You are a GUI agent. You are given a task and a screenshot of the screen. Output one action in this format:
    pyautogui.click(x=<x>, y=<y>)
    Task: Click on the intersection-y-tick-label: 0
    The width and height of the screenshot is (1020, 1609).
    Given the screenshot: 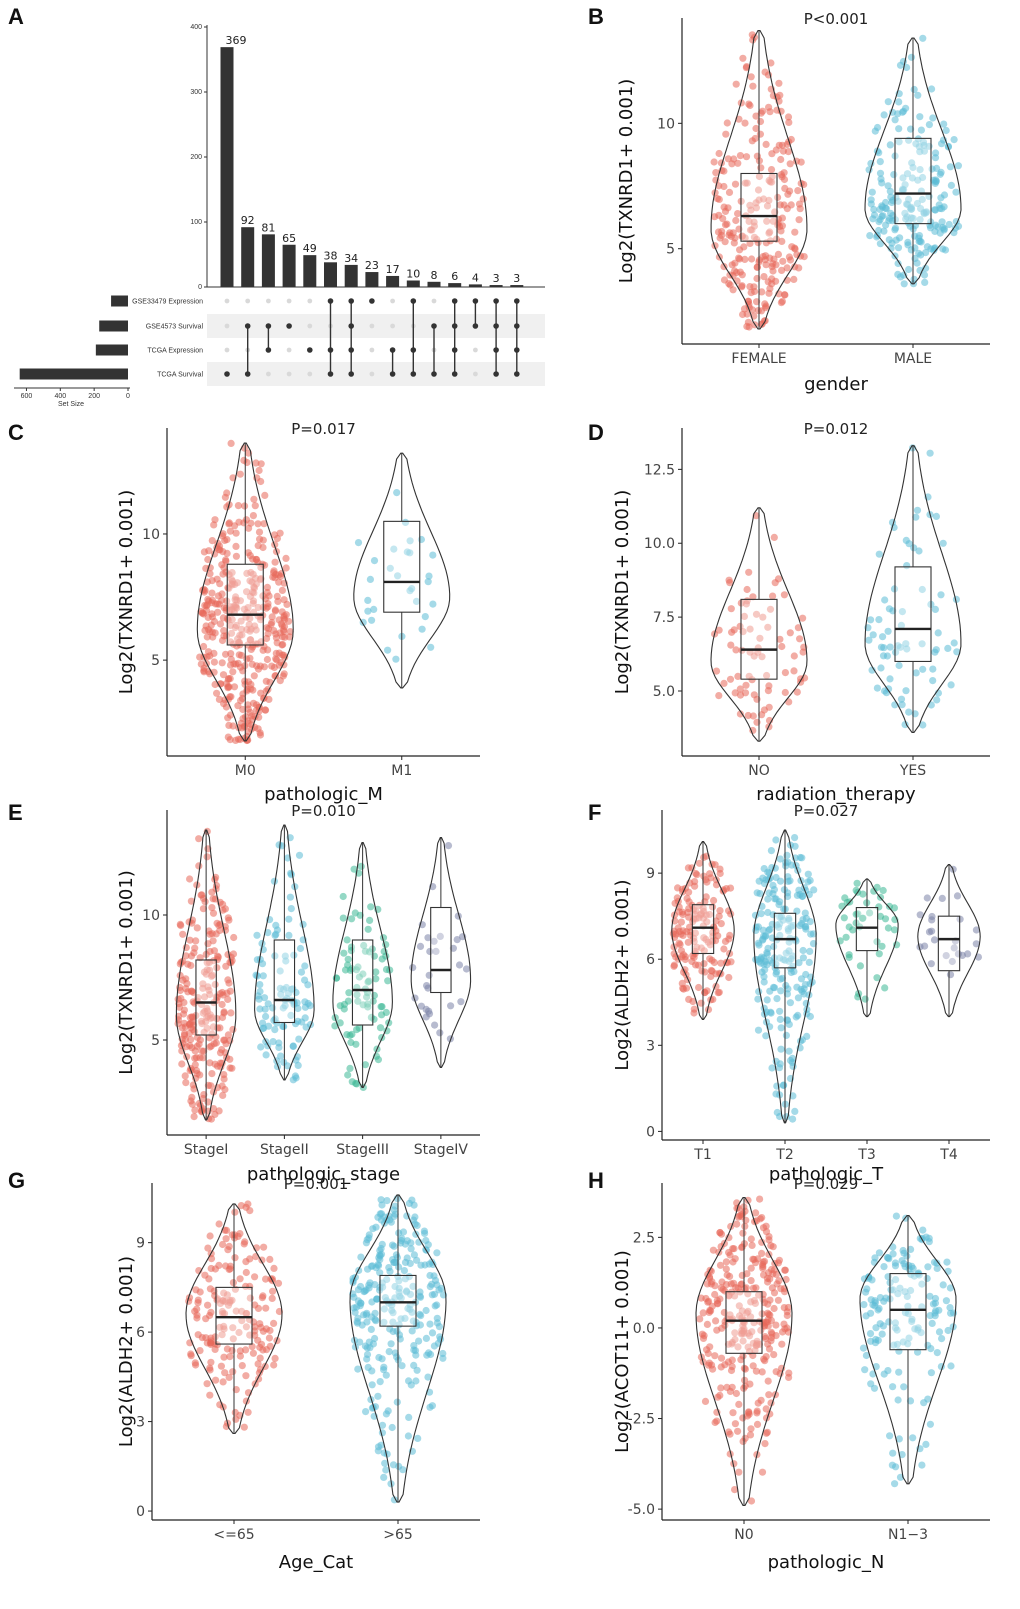 What is the action you would take?
    pyautogui.click(x=200, y=287)
    